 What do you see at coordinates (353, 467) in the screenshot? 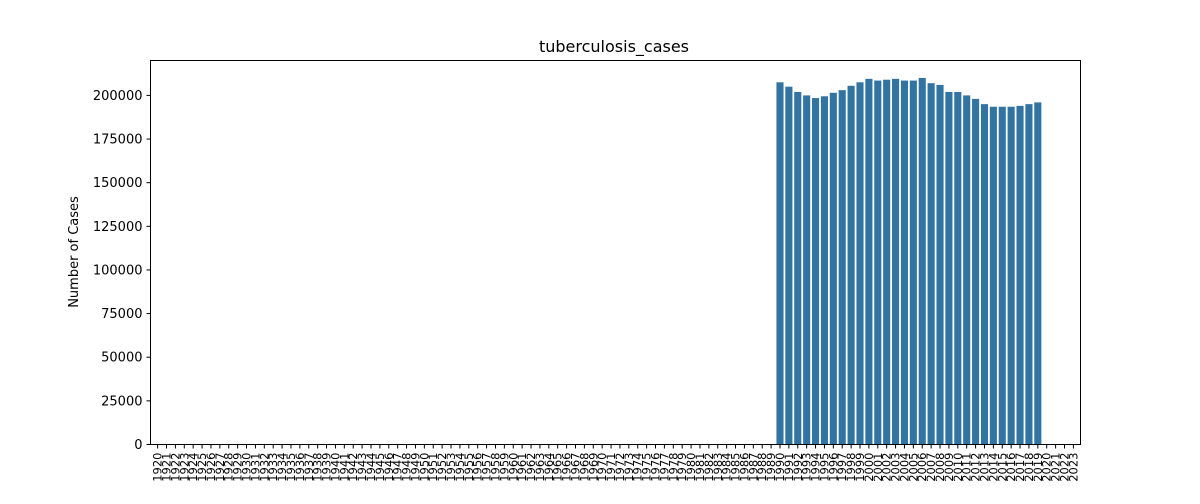
I see `x-tick-label: 1942` at bounding box center [353, 467].